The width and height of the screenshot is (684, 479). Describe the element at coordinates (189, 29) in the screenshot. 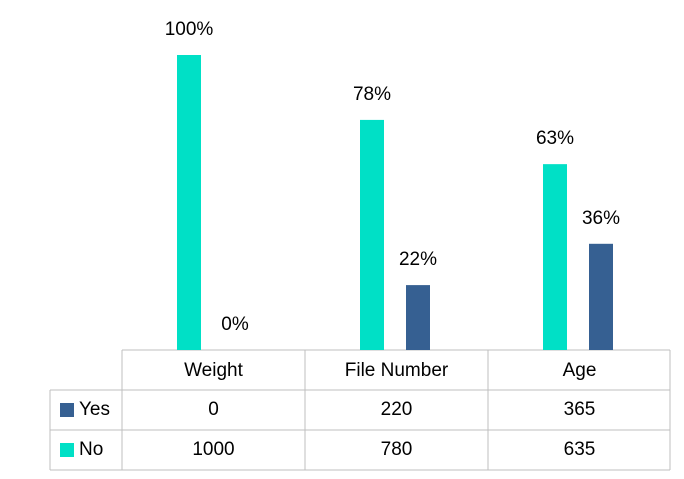

I see `data-label: 100%` at that location.